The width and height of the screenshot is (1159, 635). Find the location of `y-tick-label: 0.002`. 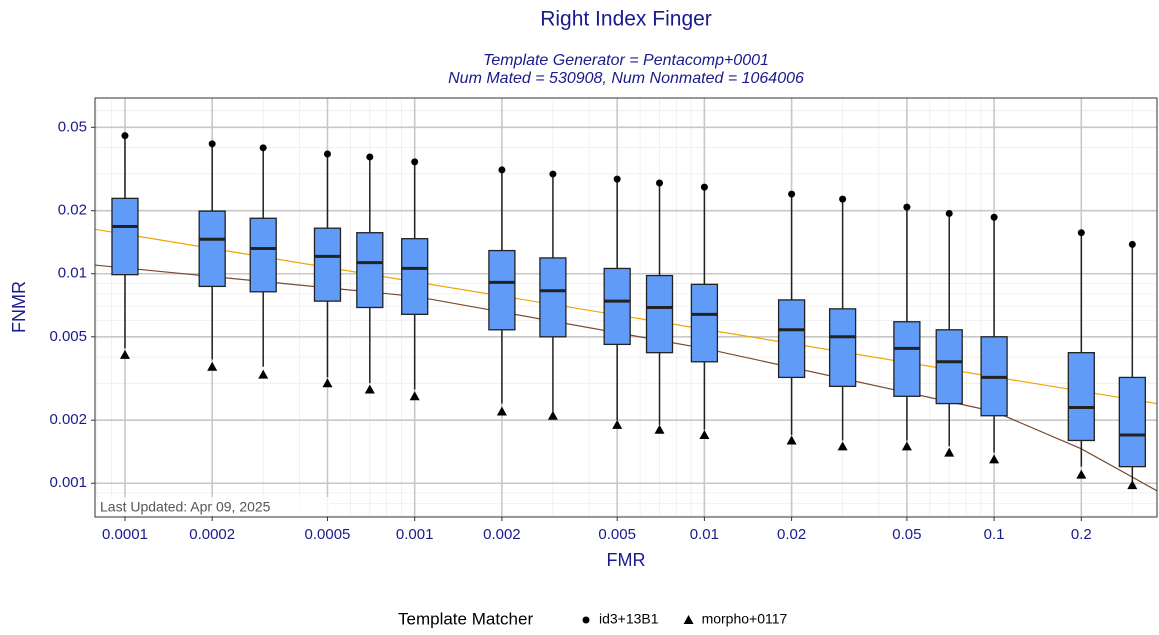

y-tick-label: 0.002 is located at coordinates (68, 419).